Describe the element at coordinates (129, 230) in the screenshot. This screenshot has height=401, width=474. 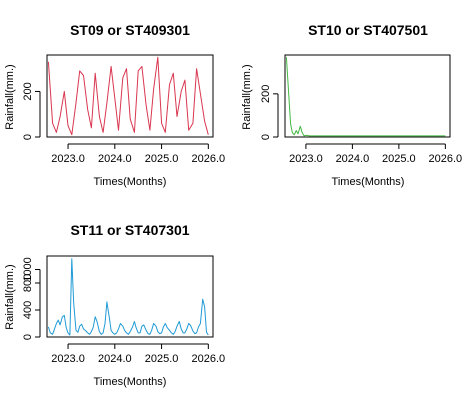
I see `chart-title: ST11 or ST407301` at that location.